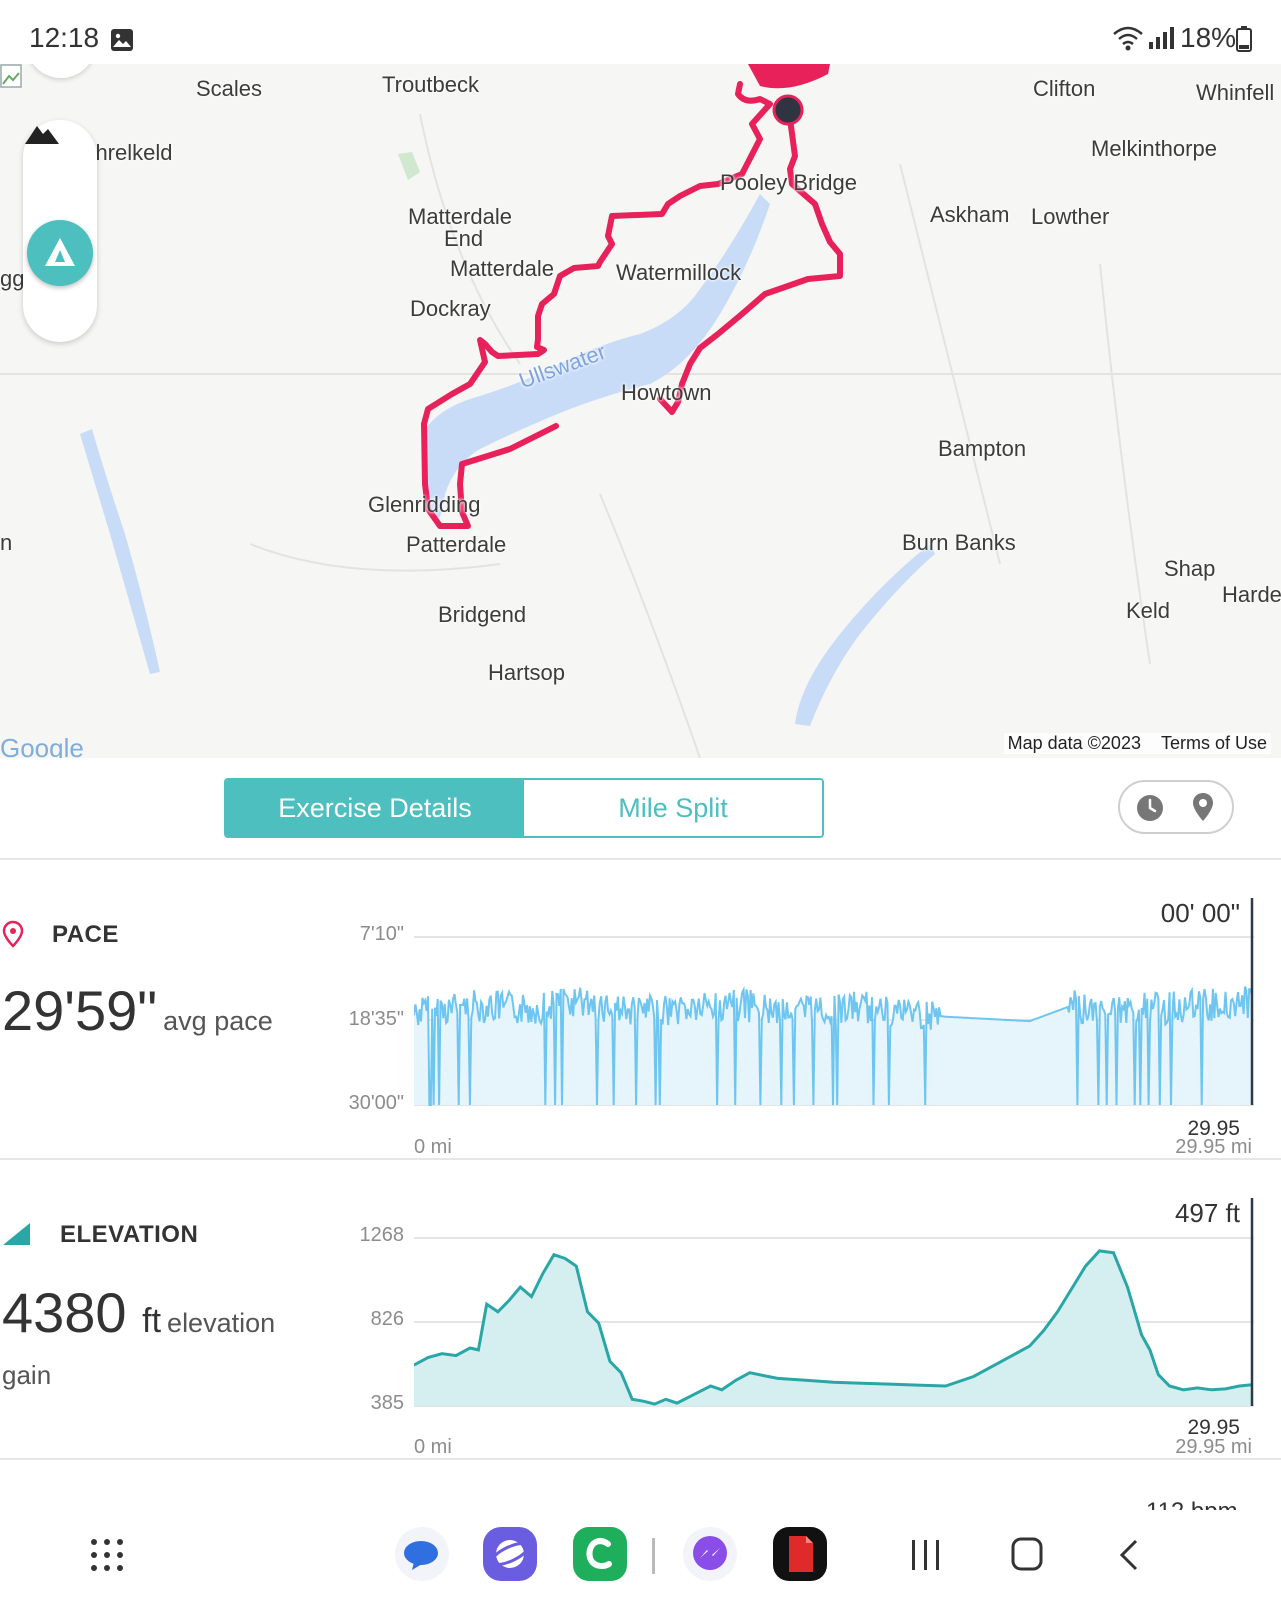 This screenshot has height=1600, width=1281. Describe the element at coordinates (1064, 88) in the screenshot. I see `map-label: Clifton` at that location.